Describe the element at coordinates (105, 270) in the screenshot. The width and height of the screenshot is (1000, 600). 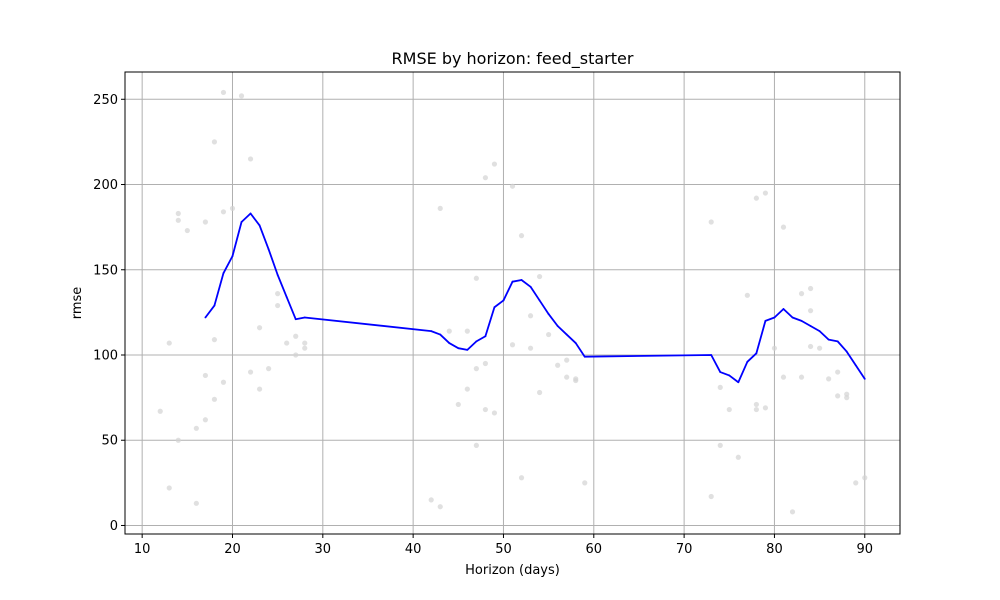
I see `y-tick-label: 150` at that location.